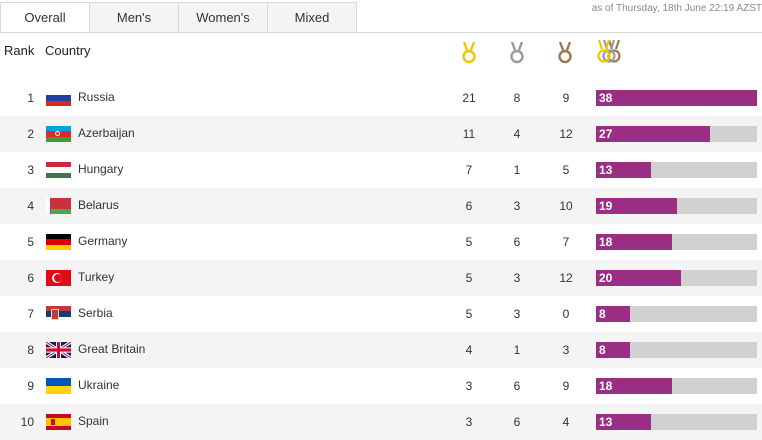  What do you see at coordinates (606, 134) in the screenshot?
I see `total-count: 27` at bounding box center [606, 134].